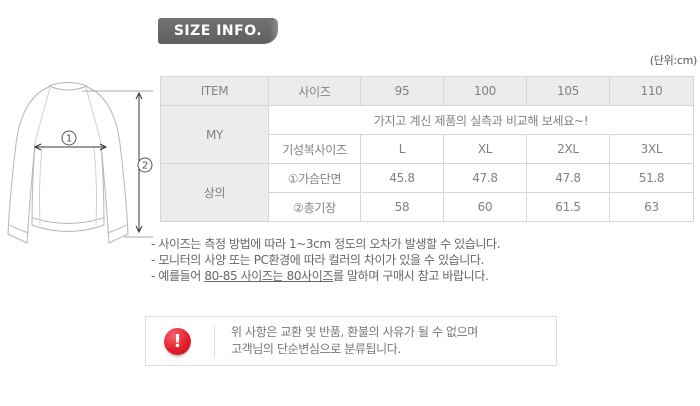 The width and height of the screenshot is (700, 406). I want to click on cell-size-2XL: 2XL, so click(568, 149).